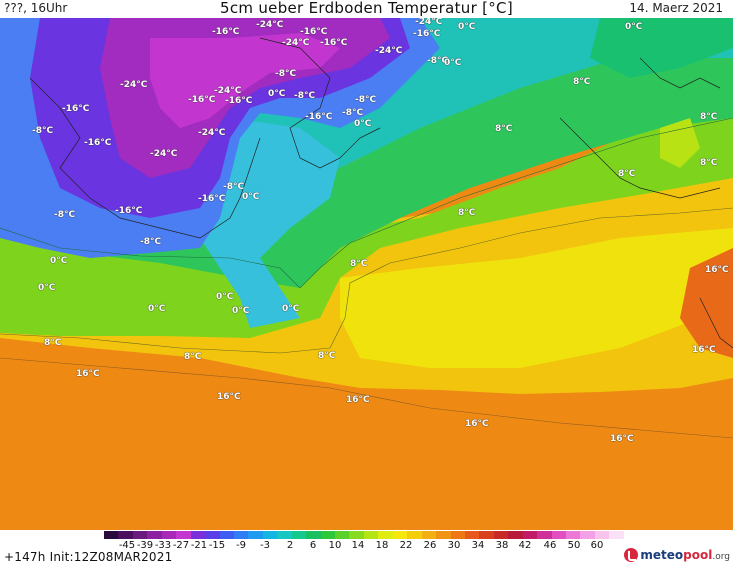  I want to click on colorbar-tick-label: -3, so click(265, 545).